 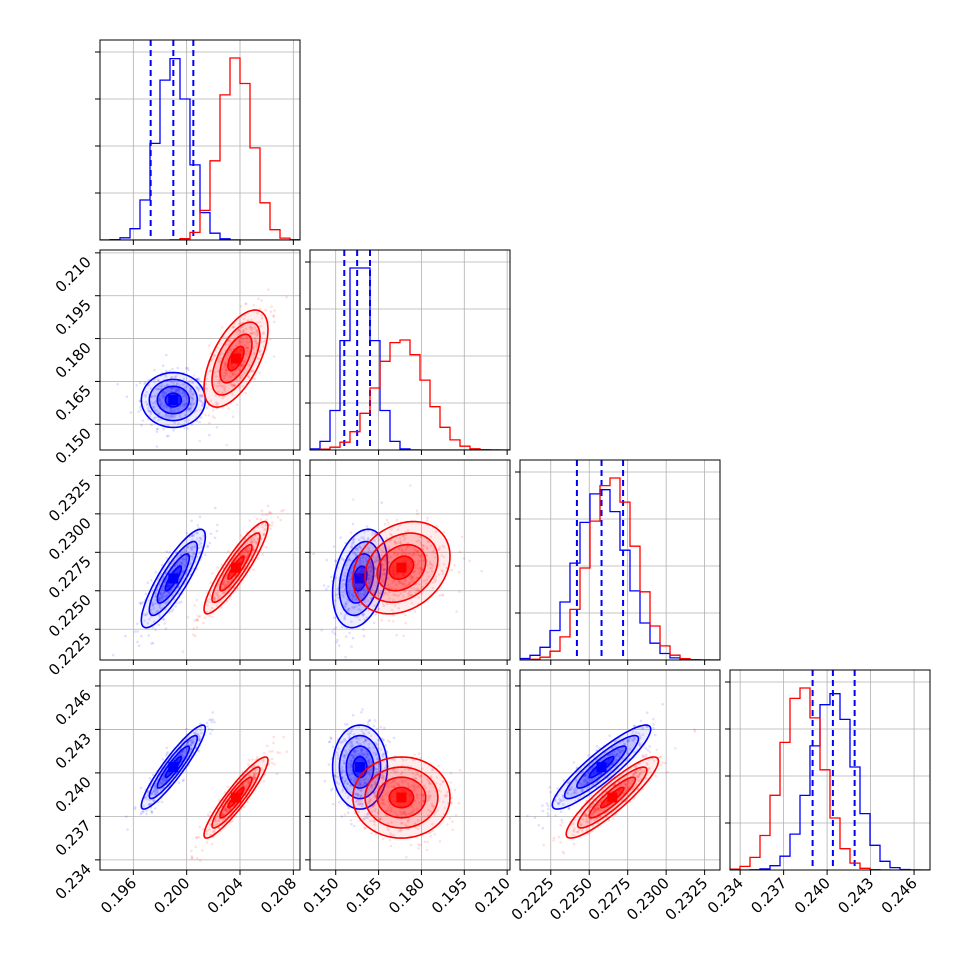 I want to click on panel-frame, so click(x=200, y=770).